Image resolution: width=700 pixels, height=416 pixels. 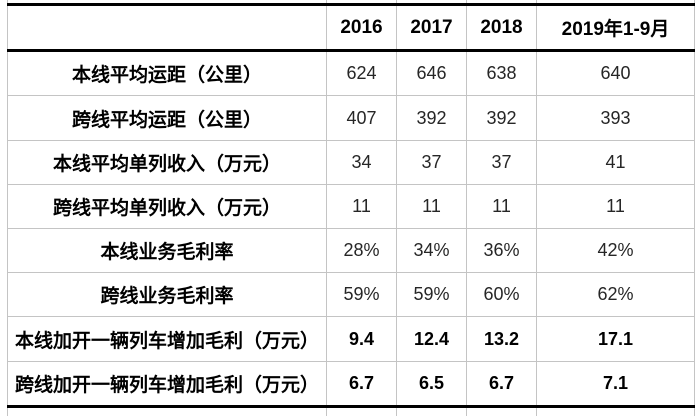 What do you see at coordinates (501, 295) in the screenshot?
I see `cell-value: 60%` at bounding box center [501, 295].